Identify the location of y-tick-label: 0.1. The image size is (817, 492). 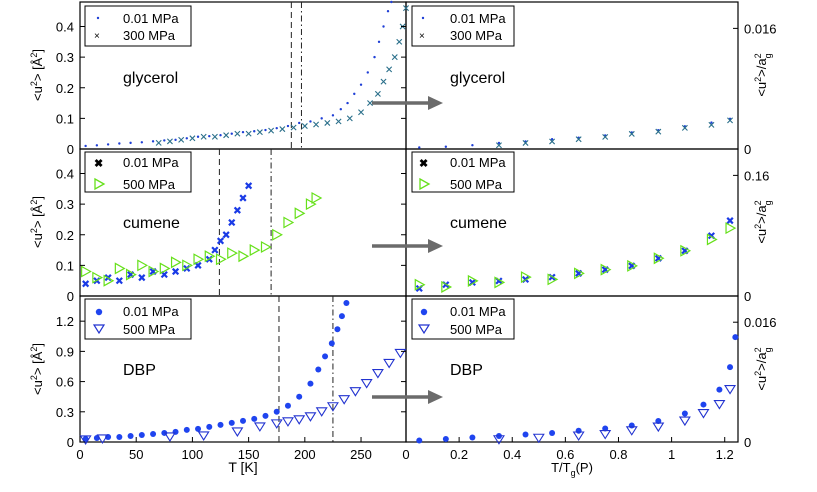
(65, 118).